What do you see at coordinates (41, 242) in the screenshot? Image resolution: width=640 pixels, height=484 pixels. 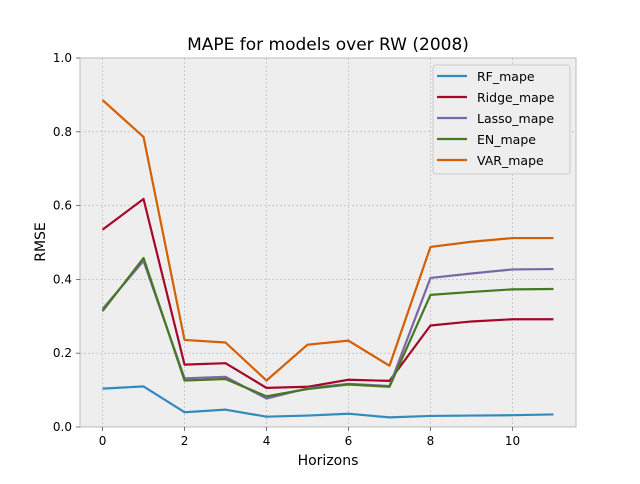 I see `y-axis-label: RMSE` at bounding box center [41, 242].